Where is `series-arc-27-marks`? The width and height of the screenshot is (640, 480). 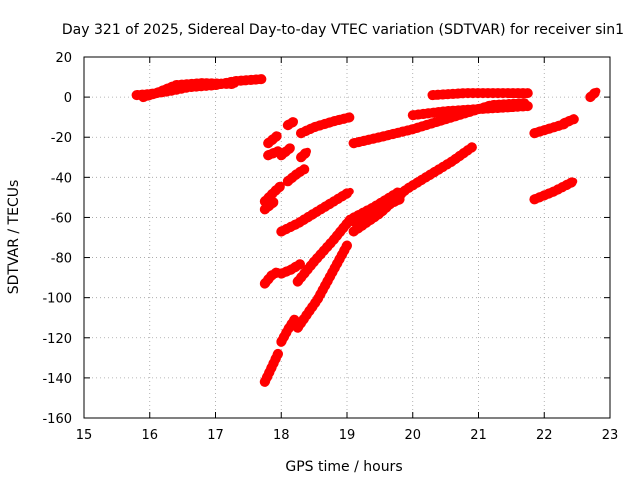
series-arc-27-marks is located at coordinates (322, 286).